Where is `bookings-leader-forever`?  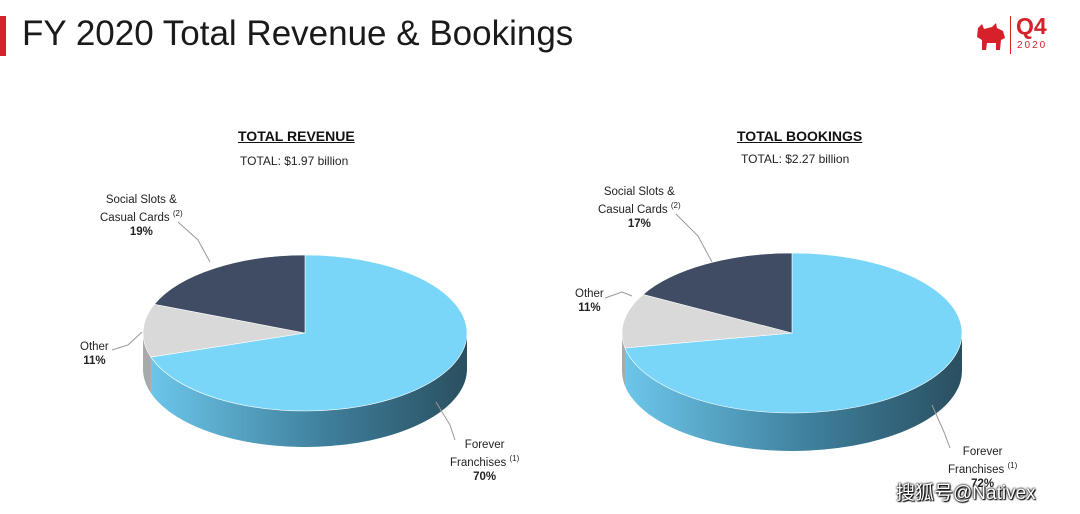 bookings-leader-forever is located at coordinates (941, 426).